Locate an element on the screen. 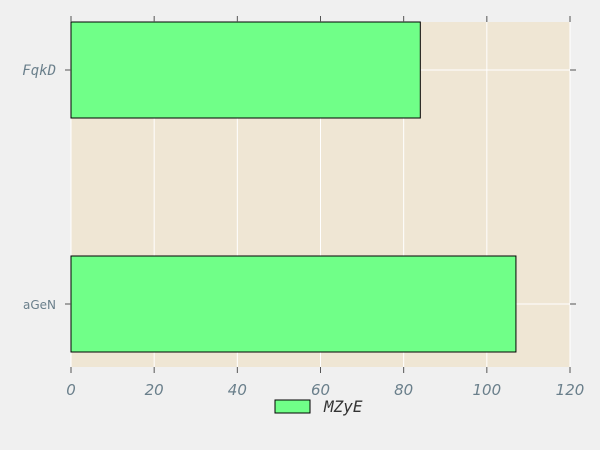 The height and width of the screenshot is (450, 600). x-tick-label: 80 is located at coordinates (403, 390).